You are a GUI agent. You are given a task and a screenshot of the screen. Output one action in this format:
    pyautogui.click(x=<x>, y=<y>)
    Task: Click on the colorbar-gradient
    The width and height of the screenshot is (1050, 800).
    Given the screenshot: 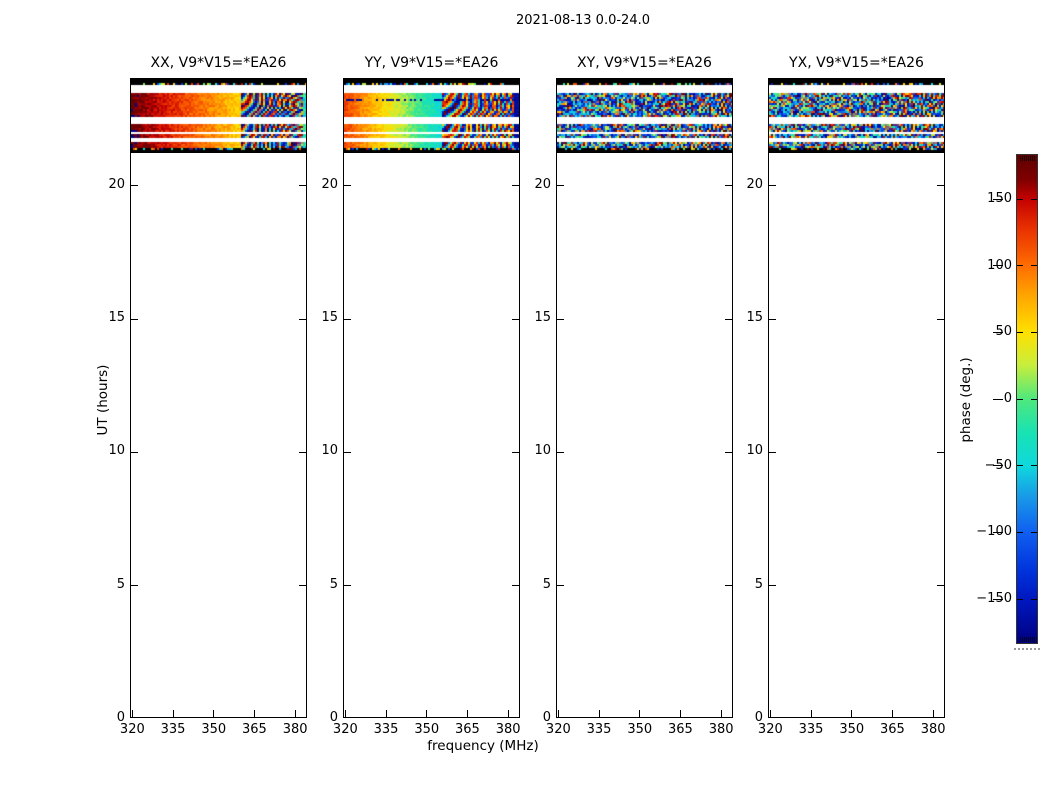 What is the action you would take?
    pyautogui.click(x=1027, y=399)
    